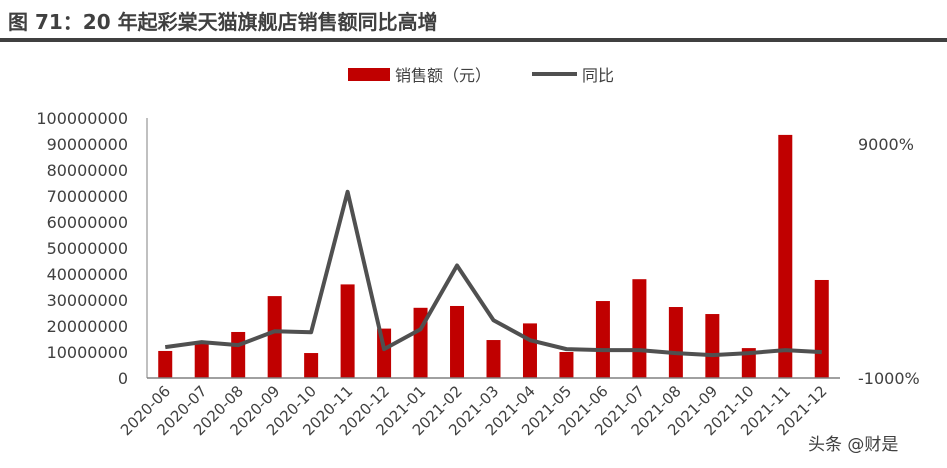 The image size is (947, 468). I want to click on y-tick-label: 80000000, so click(87, 170).